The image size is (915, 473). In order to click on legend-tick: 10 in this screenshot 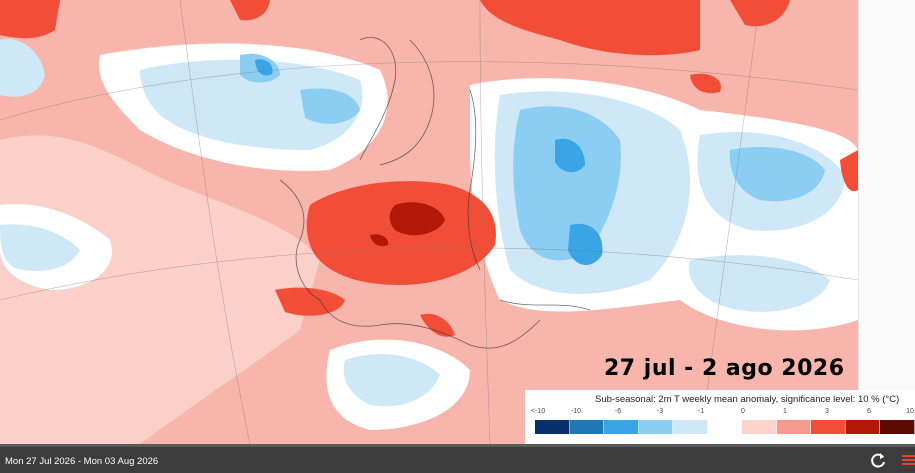, I will do `click(910, 411)`.